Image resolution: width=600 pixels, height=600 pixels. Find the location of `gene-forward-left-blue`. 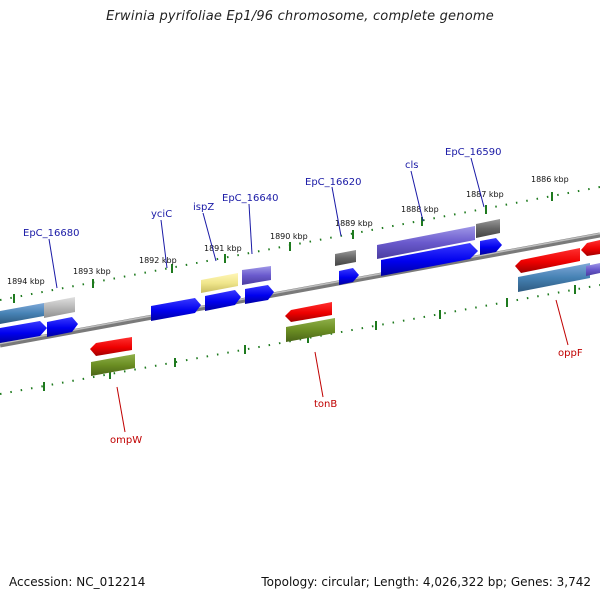

gene-forward-left-blue is located at coordinates (23, 332).